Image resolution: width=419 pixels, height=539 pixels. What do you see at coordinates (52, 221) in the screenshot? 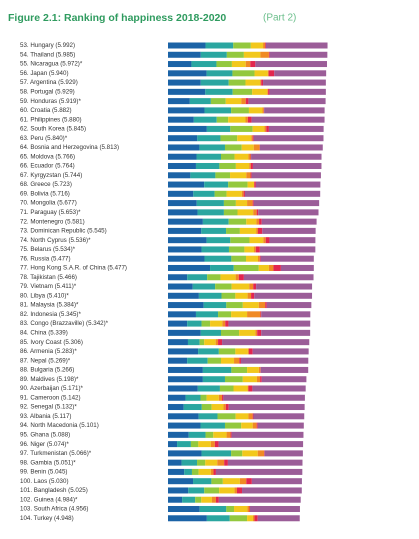
I see `category-label: 72. Montenegro (5.581)` at bounding box center [52, 221].